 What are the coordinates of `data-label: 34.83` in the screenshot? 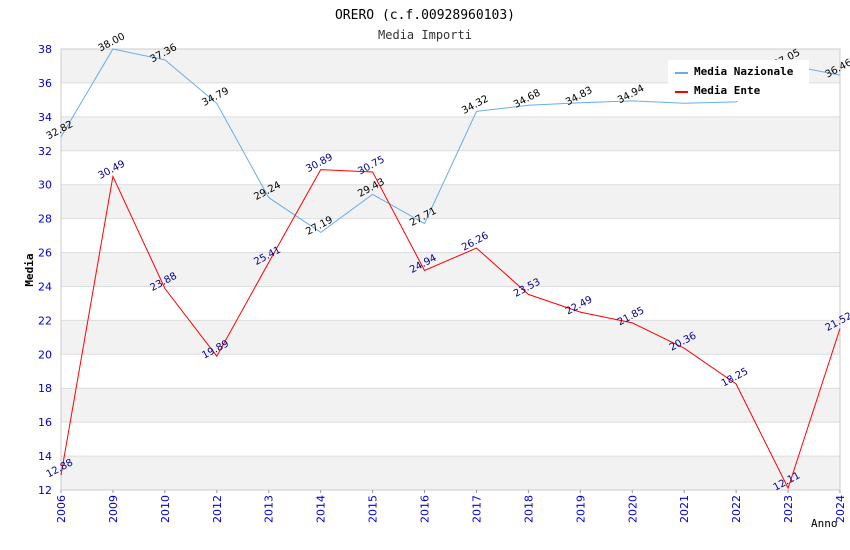 It's located at (579, 96).